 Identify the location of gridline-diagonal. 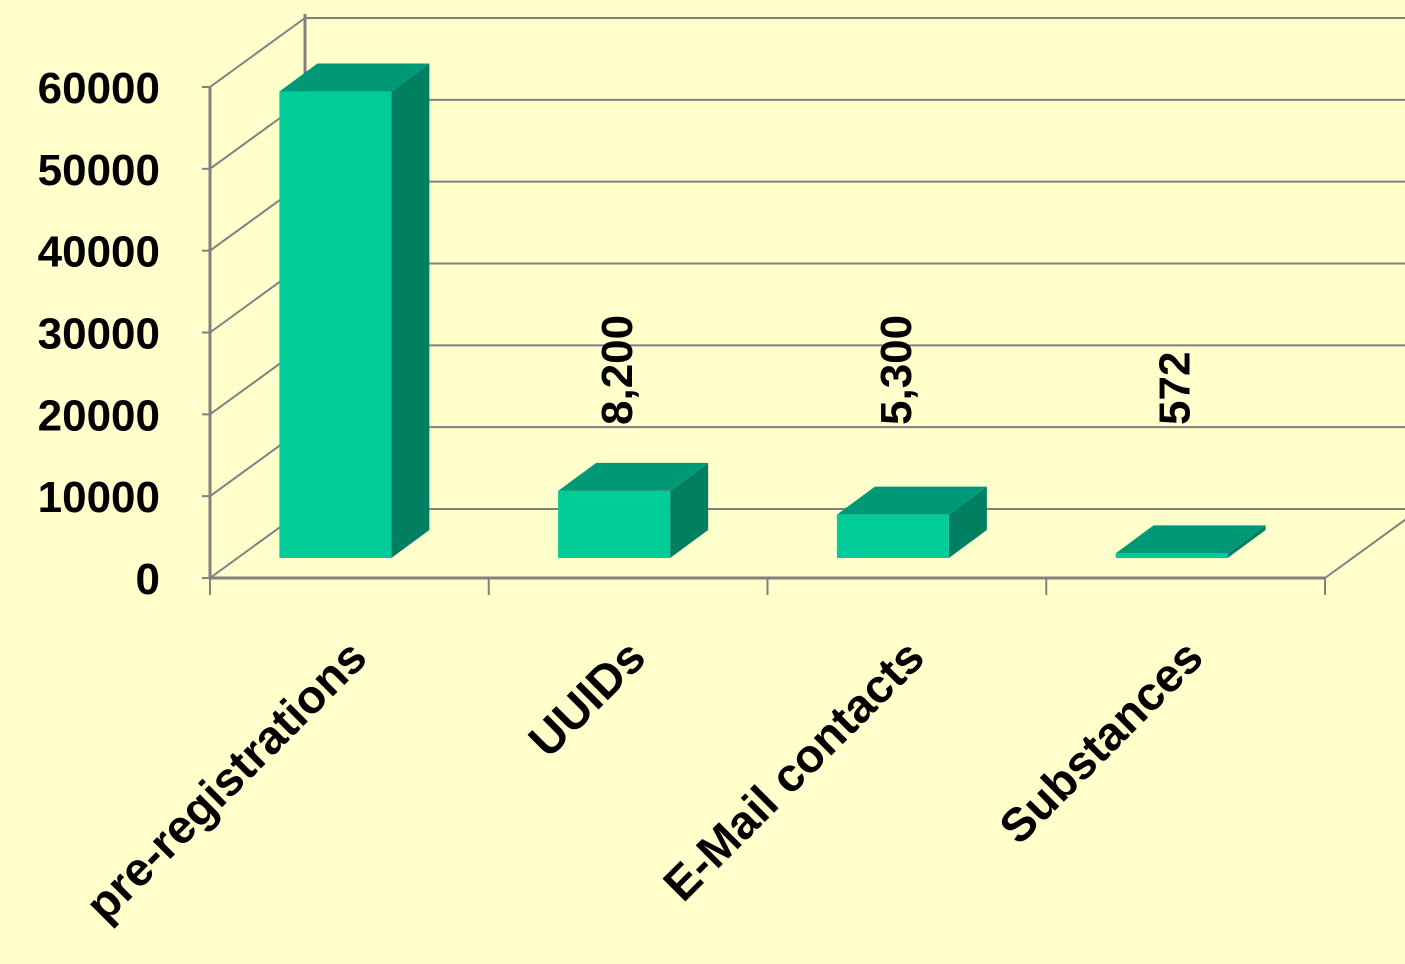
(257, 52).